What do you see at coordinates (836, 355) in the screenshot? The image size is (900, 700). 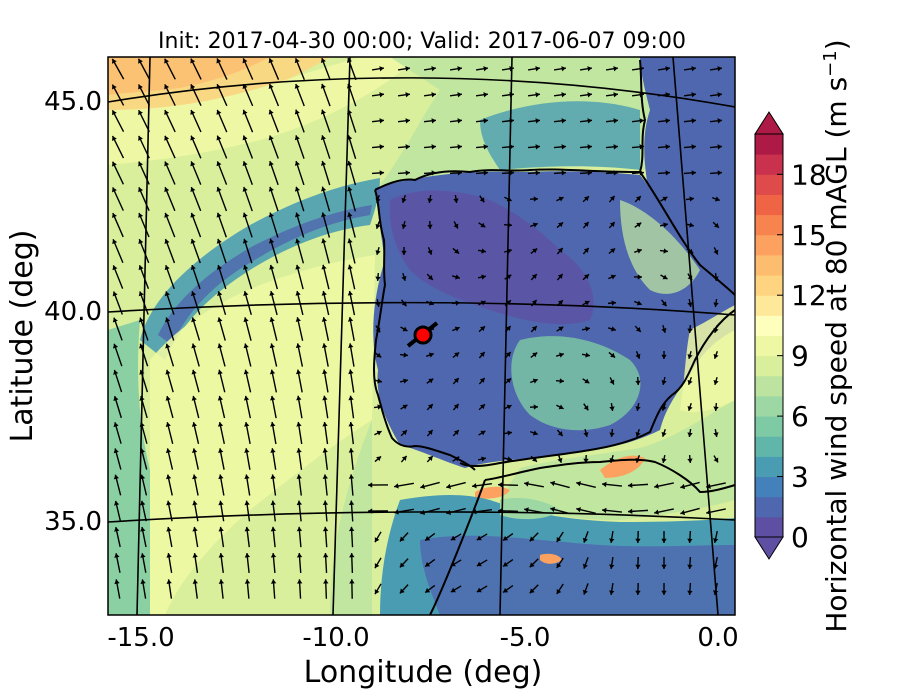 I see `colorbar-label-main: Horizontal wind speed at 80 mAGL (m s` at bounding box center [836, 355].